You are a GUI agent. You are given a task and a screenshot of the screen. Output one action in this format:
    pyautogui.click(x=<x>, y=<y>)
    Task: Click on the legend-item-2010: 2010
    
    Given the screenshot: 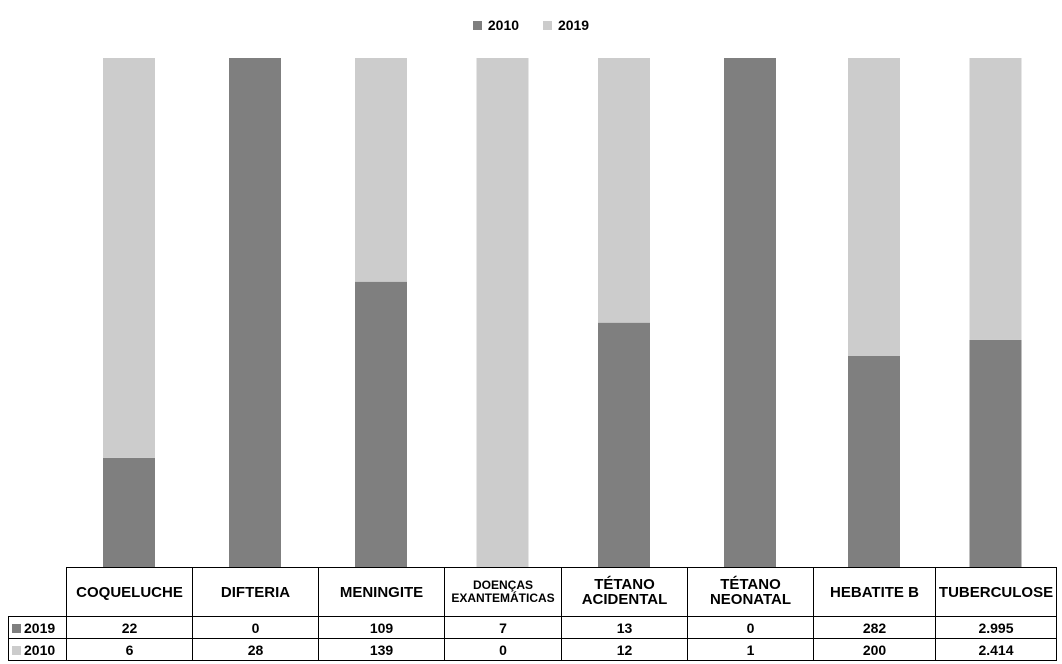 What is the action you would take?
    pyautogui.click(x=496, y=25)
    